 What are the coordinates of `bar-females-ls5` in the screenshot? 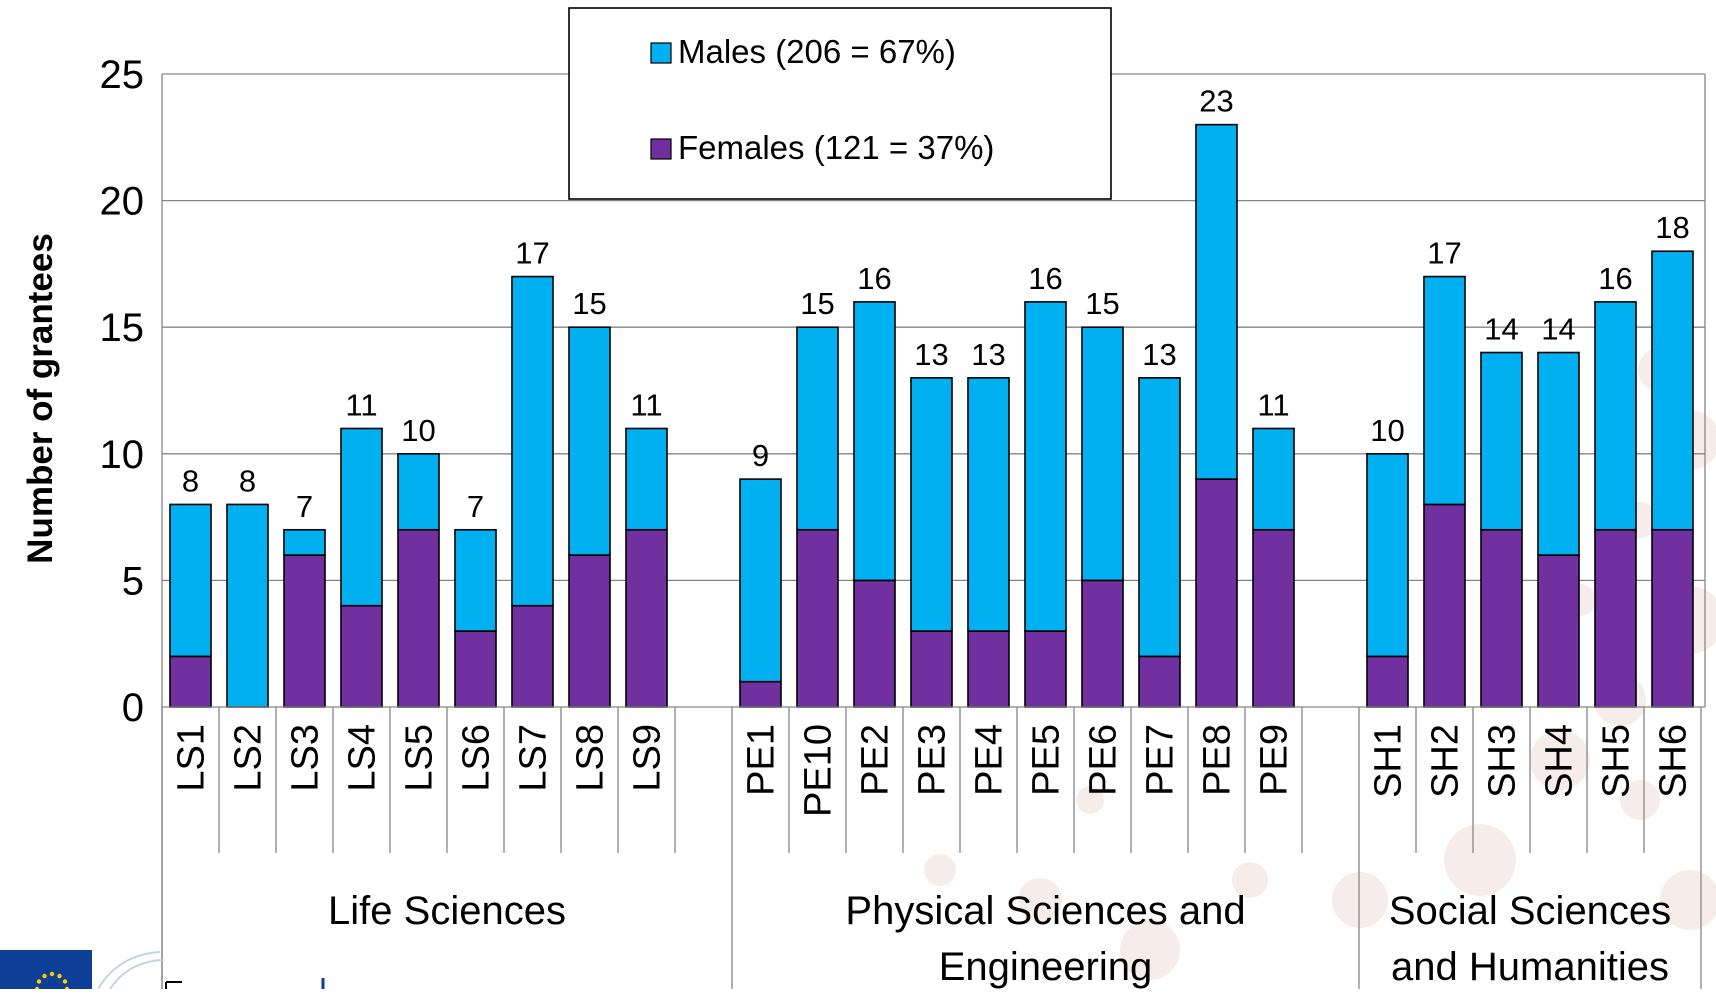 It's located at (418, 618).